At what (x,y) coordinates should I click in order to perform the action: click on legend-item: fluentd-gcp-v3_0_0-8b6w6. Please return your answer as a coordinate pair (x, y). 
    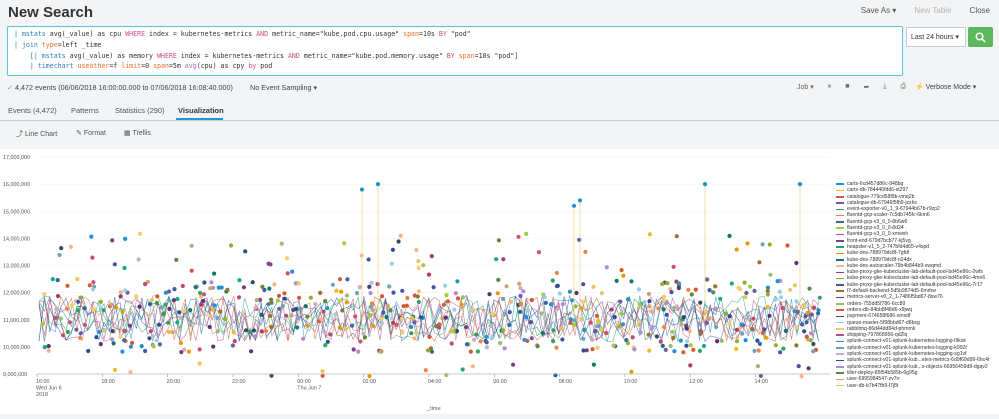
    Looking at the image, I should click on (917, 222).